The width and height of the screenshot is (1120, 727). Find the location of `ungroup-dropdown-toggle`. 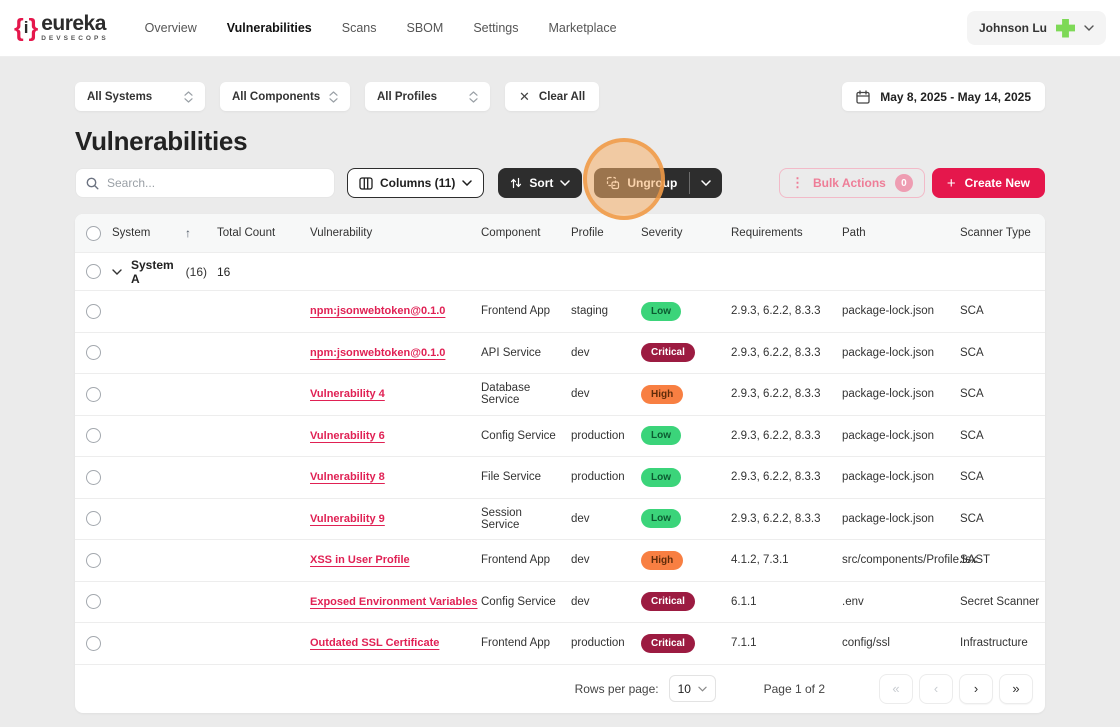

ungroup-dropdown-toggle is located at coordinates (706, 183).